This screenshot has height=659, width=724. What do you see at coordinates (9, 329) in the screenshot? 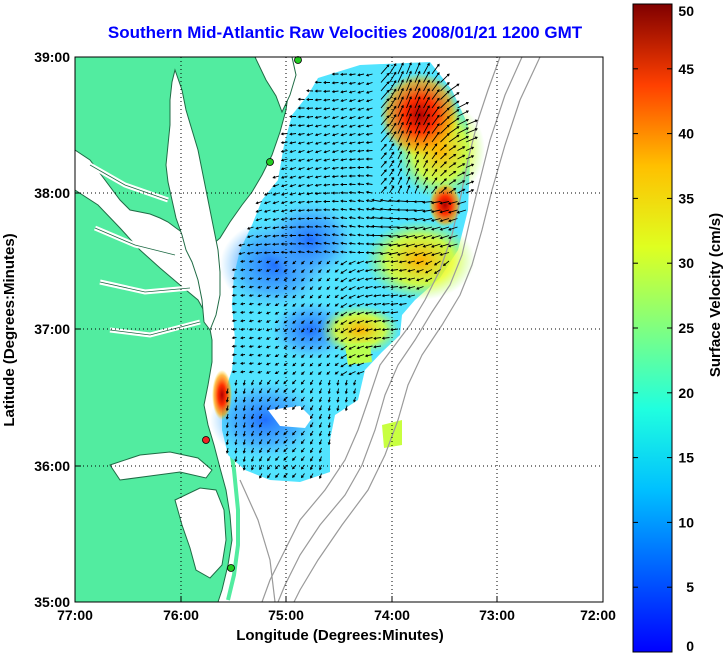
I see `y-axis-label: Latitude (Degrees:Minutes)` at bounding box center [9, 329].